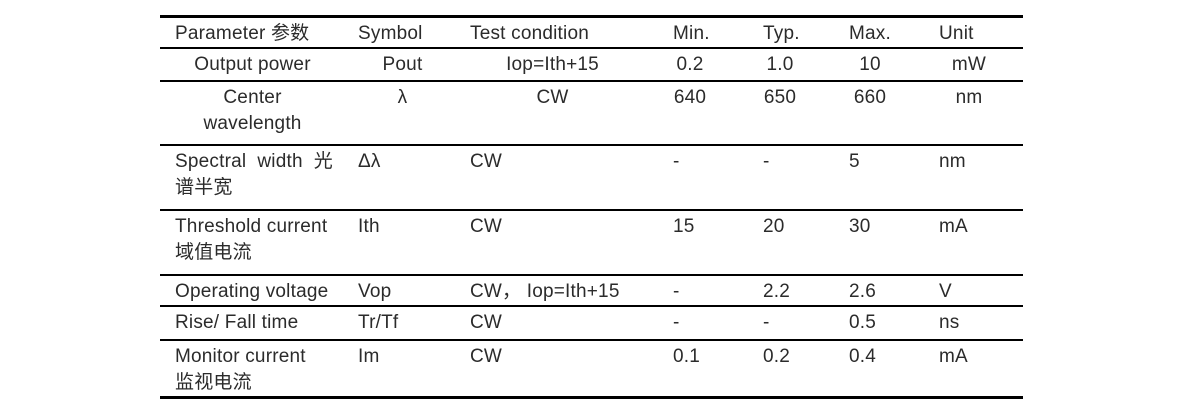  Describe the element at coordinates (552, 64) in the screenshot. I see `test-condition-cell: Iop=Ith+15` at that location.